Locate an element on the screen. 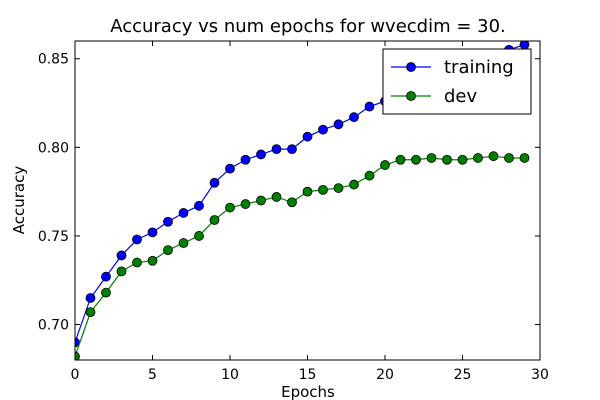 This screenshot has height=400, width=600. legend-label-training: training is located at coordinates (479, 67).